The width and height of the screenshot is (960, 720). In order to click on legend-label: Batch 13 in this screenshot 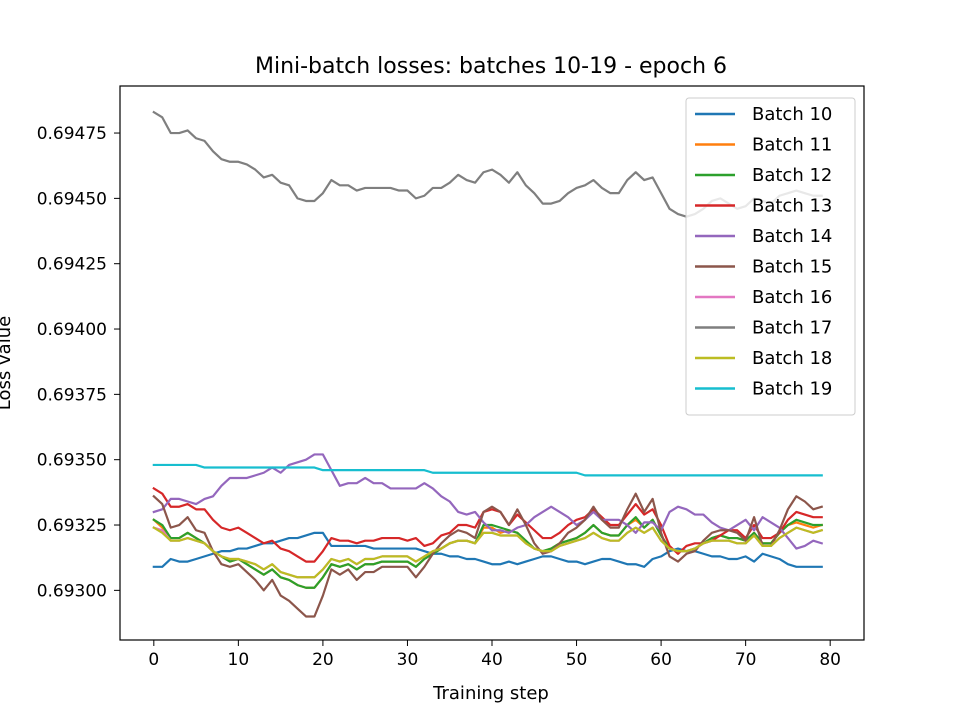, I will do `click(792, 206)`.